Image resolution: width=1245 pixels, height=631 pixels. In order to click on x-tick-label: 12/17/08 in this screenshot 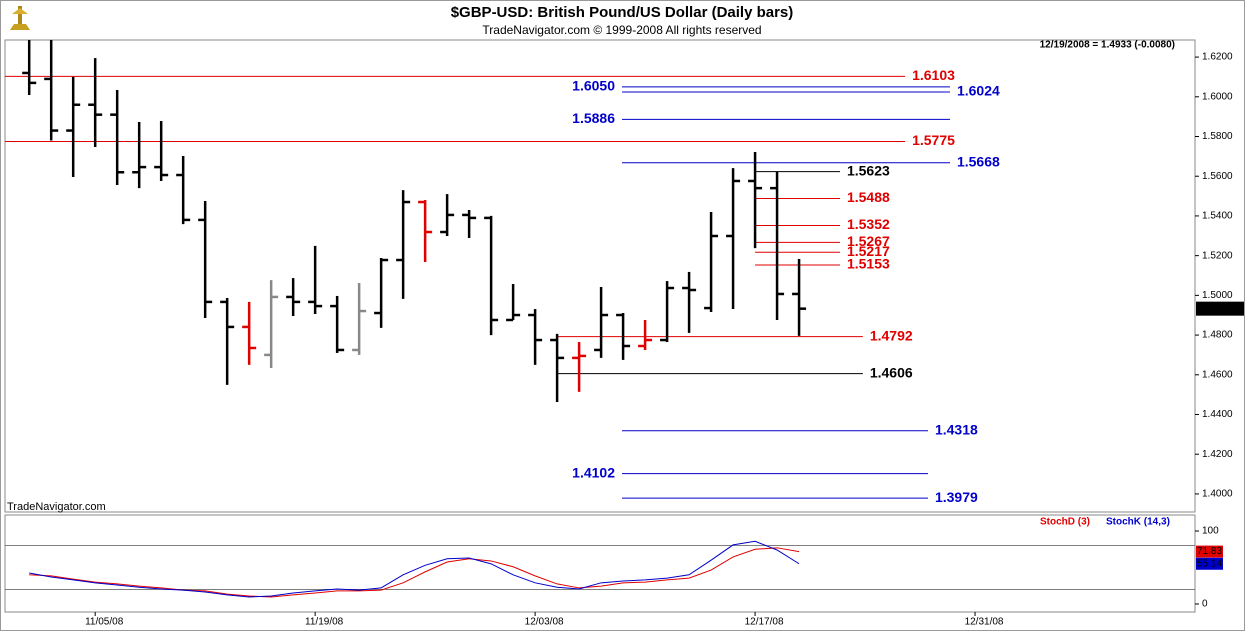, I will do `click(764, 622)`.